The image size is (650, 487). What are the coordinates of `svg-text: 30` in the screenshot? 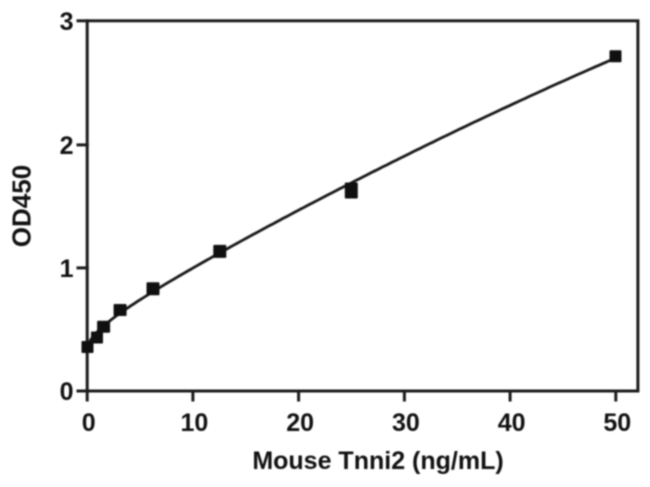 It's located at (406, 423).